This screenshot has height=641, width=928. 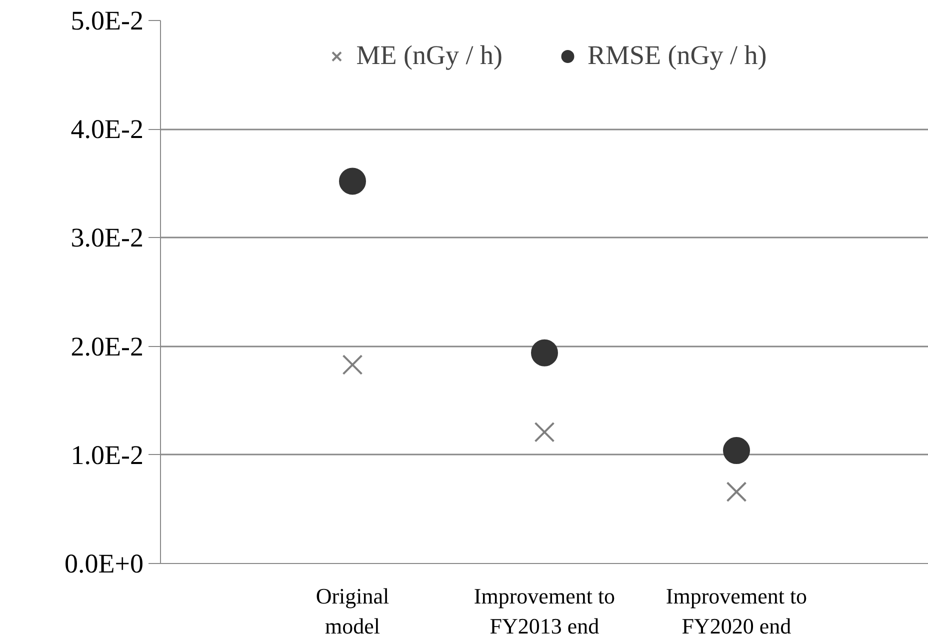 I want to click on legend-label: ME (nGy / h), so click(x=429, y=55).